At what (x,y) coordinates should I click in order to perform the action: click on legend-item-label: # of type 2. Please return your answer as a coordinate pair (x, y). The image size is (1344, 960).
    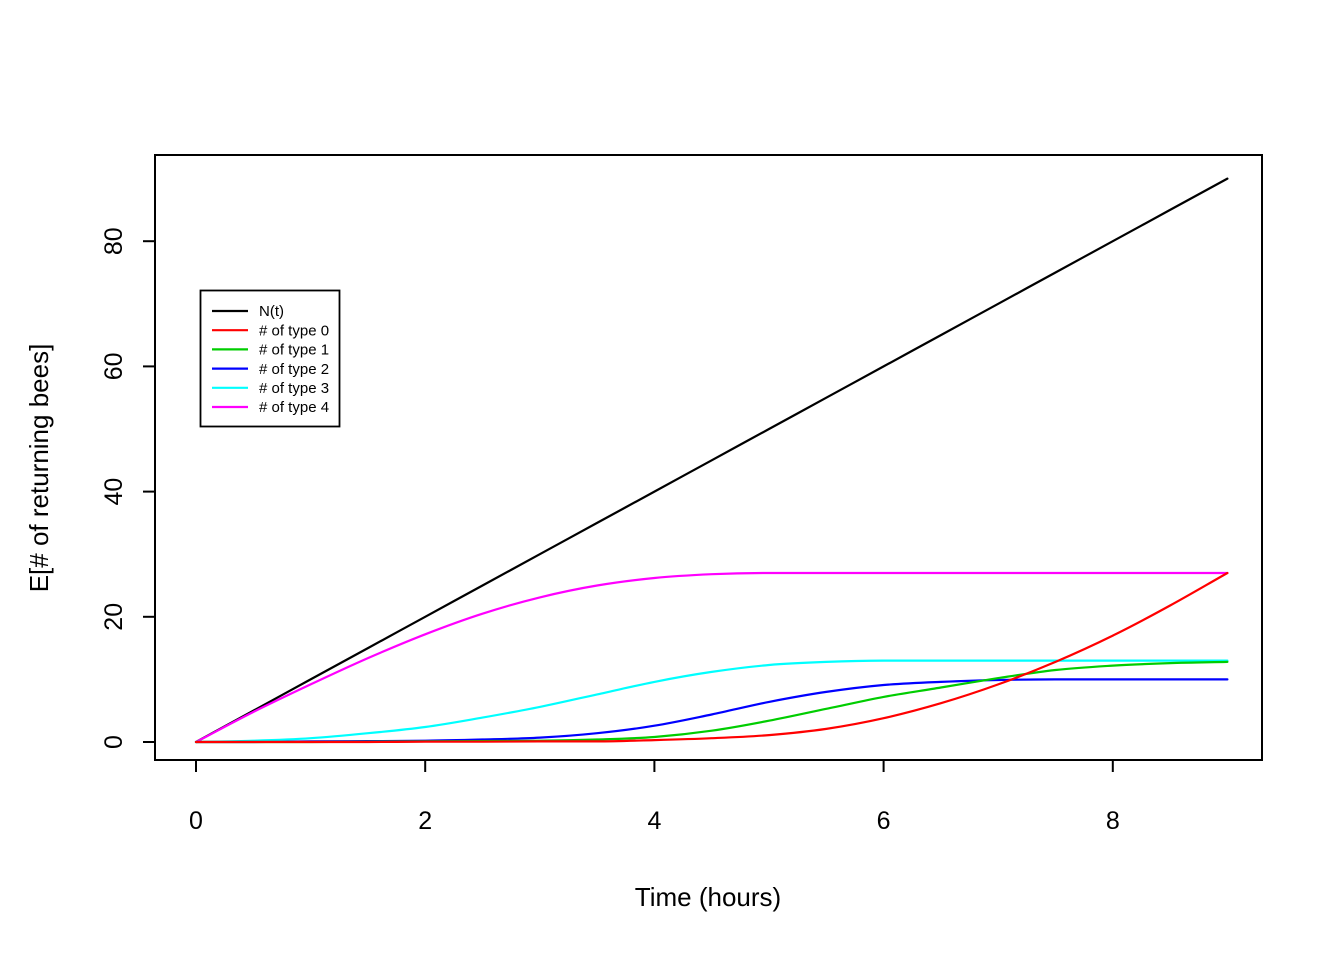
    Looking at the image, I should click on (294, 369).